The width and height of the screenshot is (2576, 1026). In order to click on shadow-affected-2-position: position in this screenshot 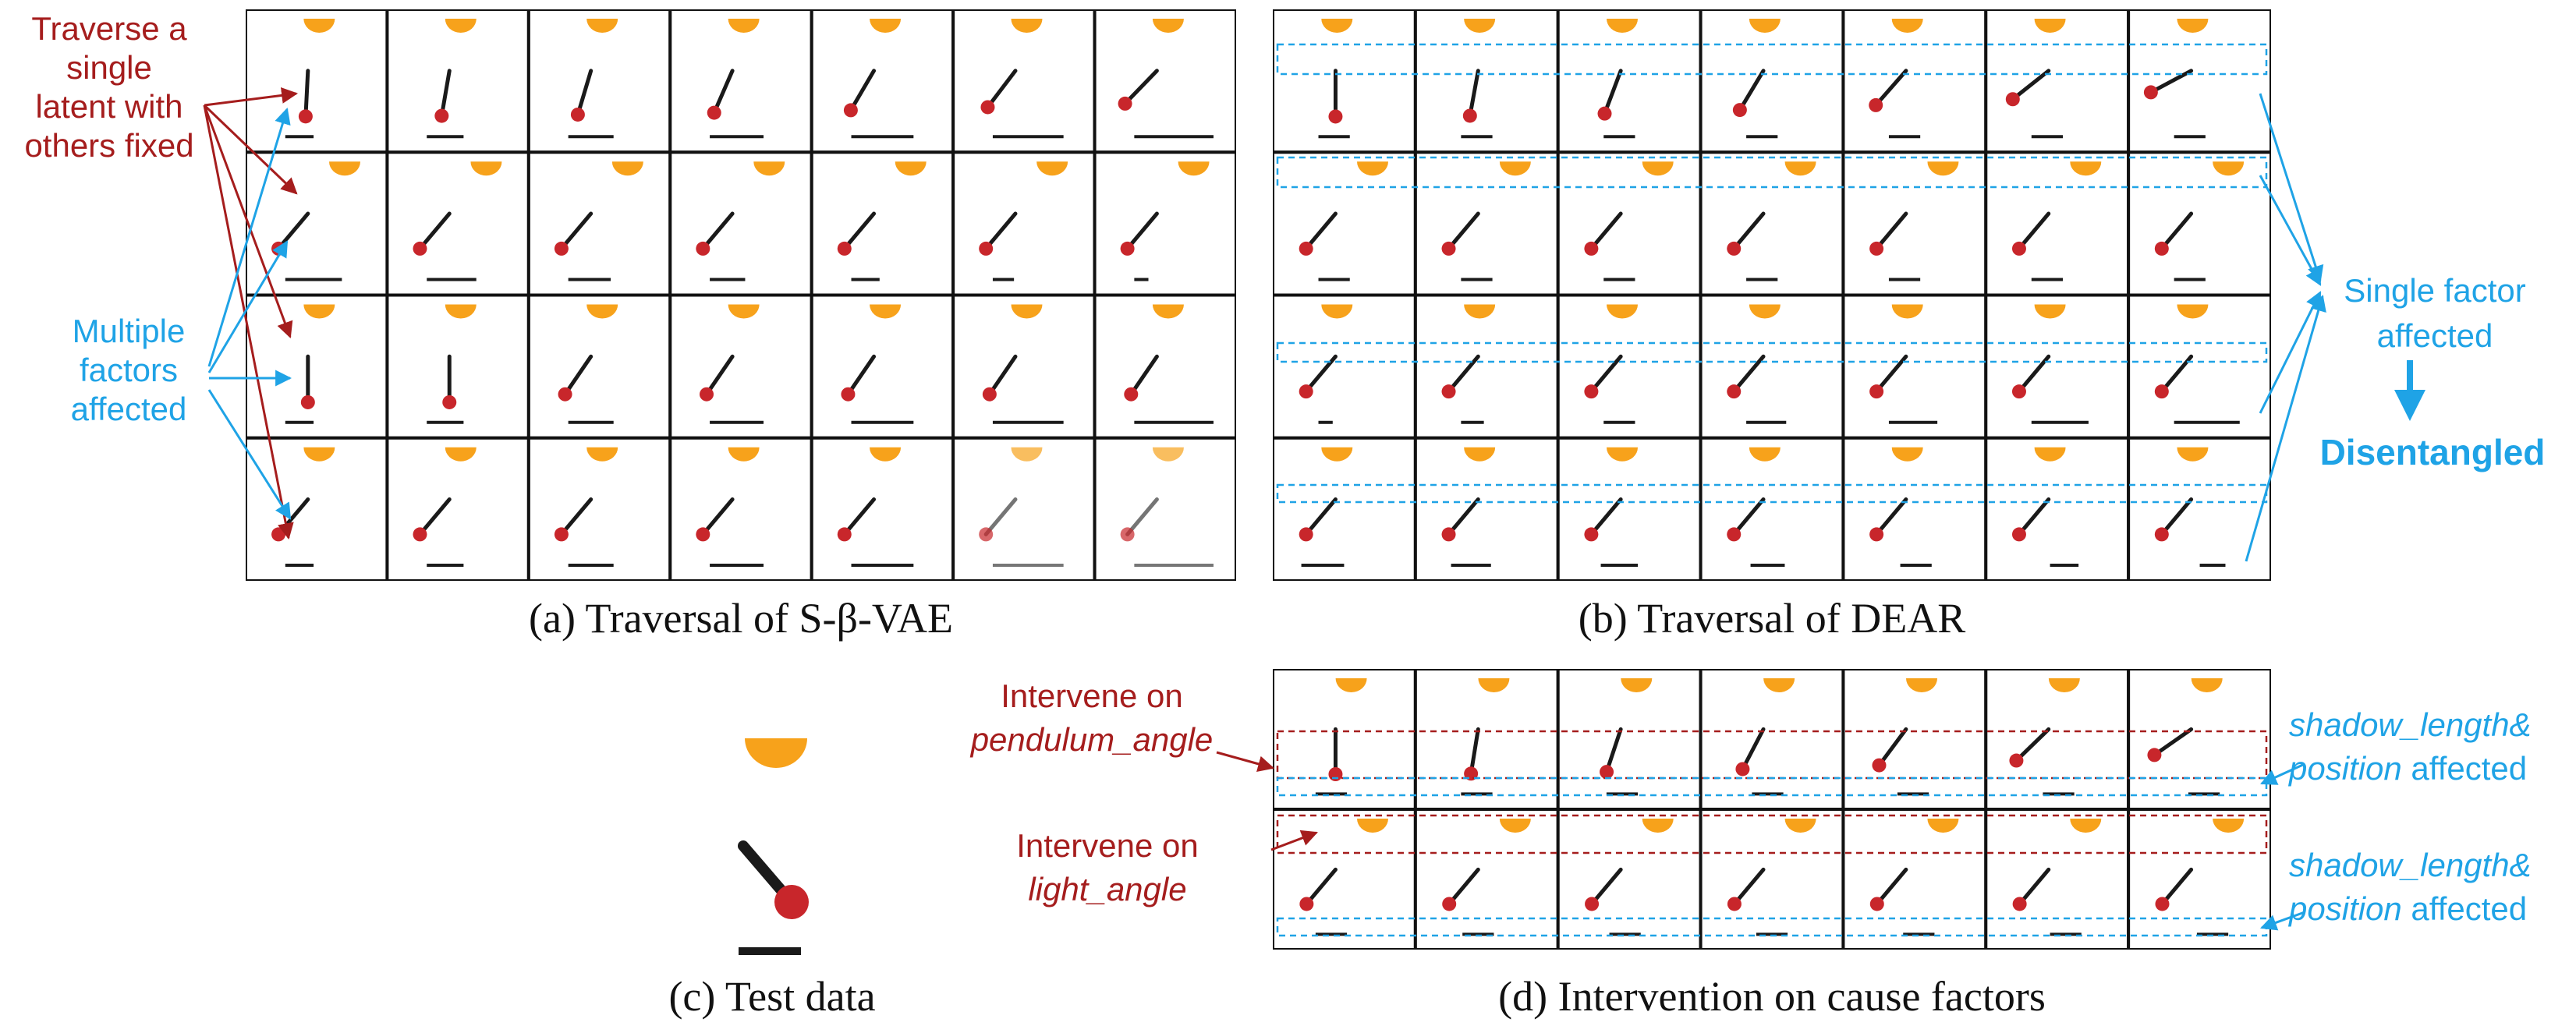, I will do `click(2345, 909)`.